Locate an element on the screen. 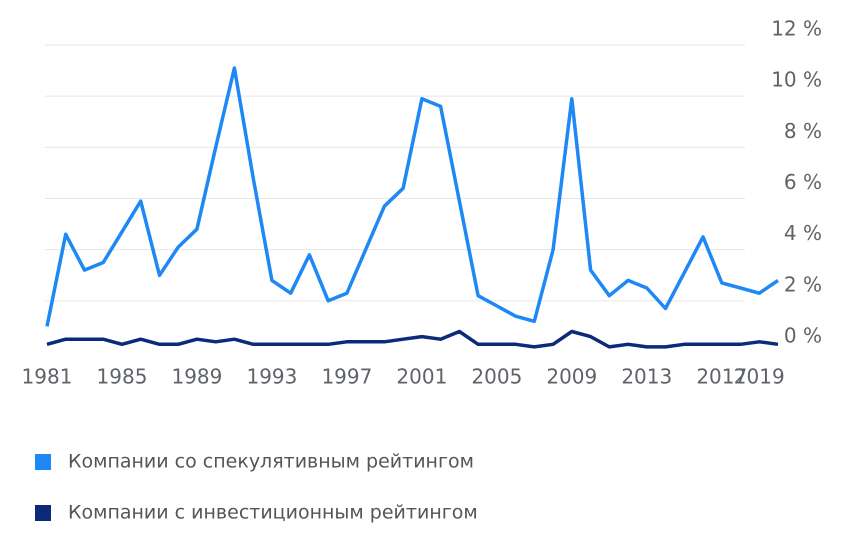 This screenshot has width=852, height=558. x-tick-label: 2013 is located at coordinates (646, 377).